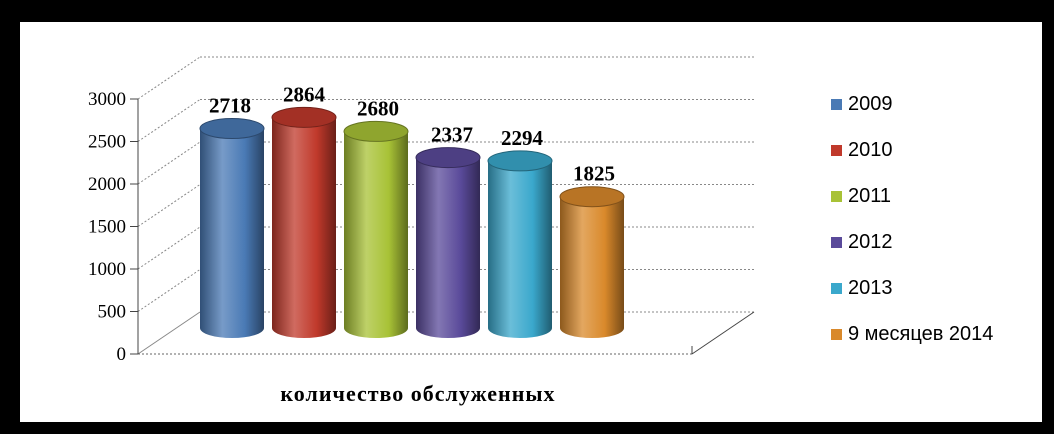 The width and height of the screenshot is (1054, 434). Describe the element at coordinates (594, 174) in the screenshot. I see `data-label: 1825` at that location.